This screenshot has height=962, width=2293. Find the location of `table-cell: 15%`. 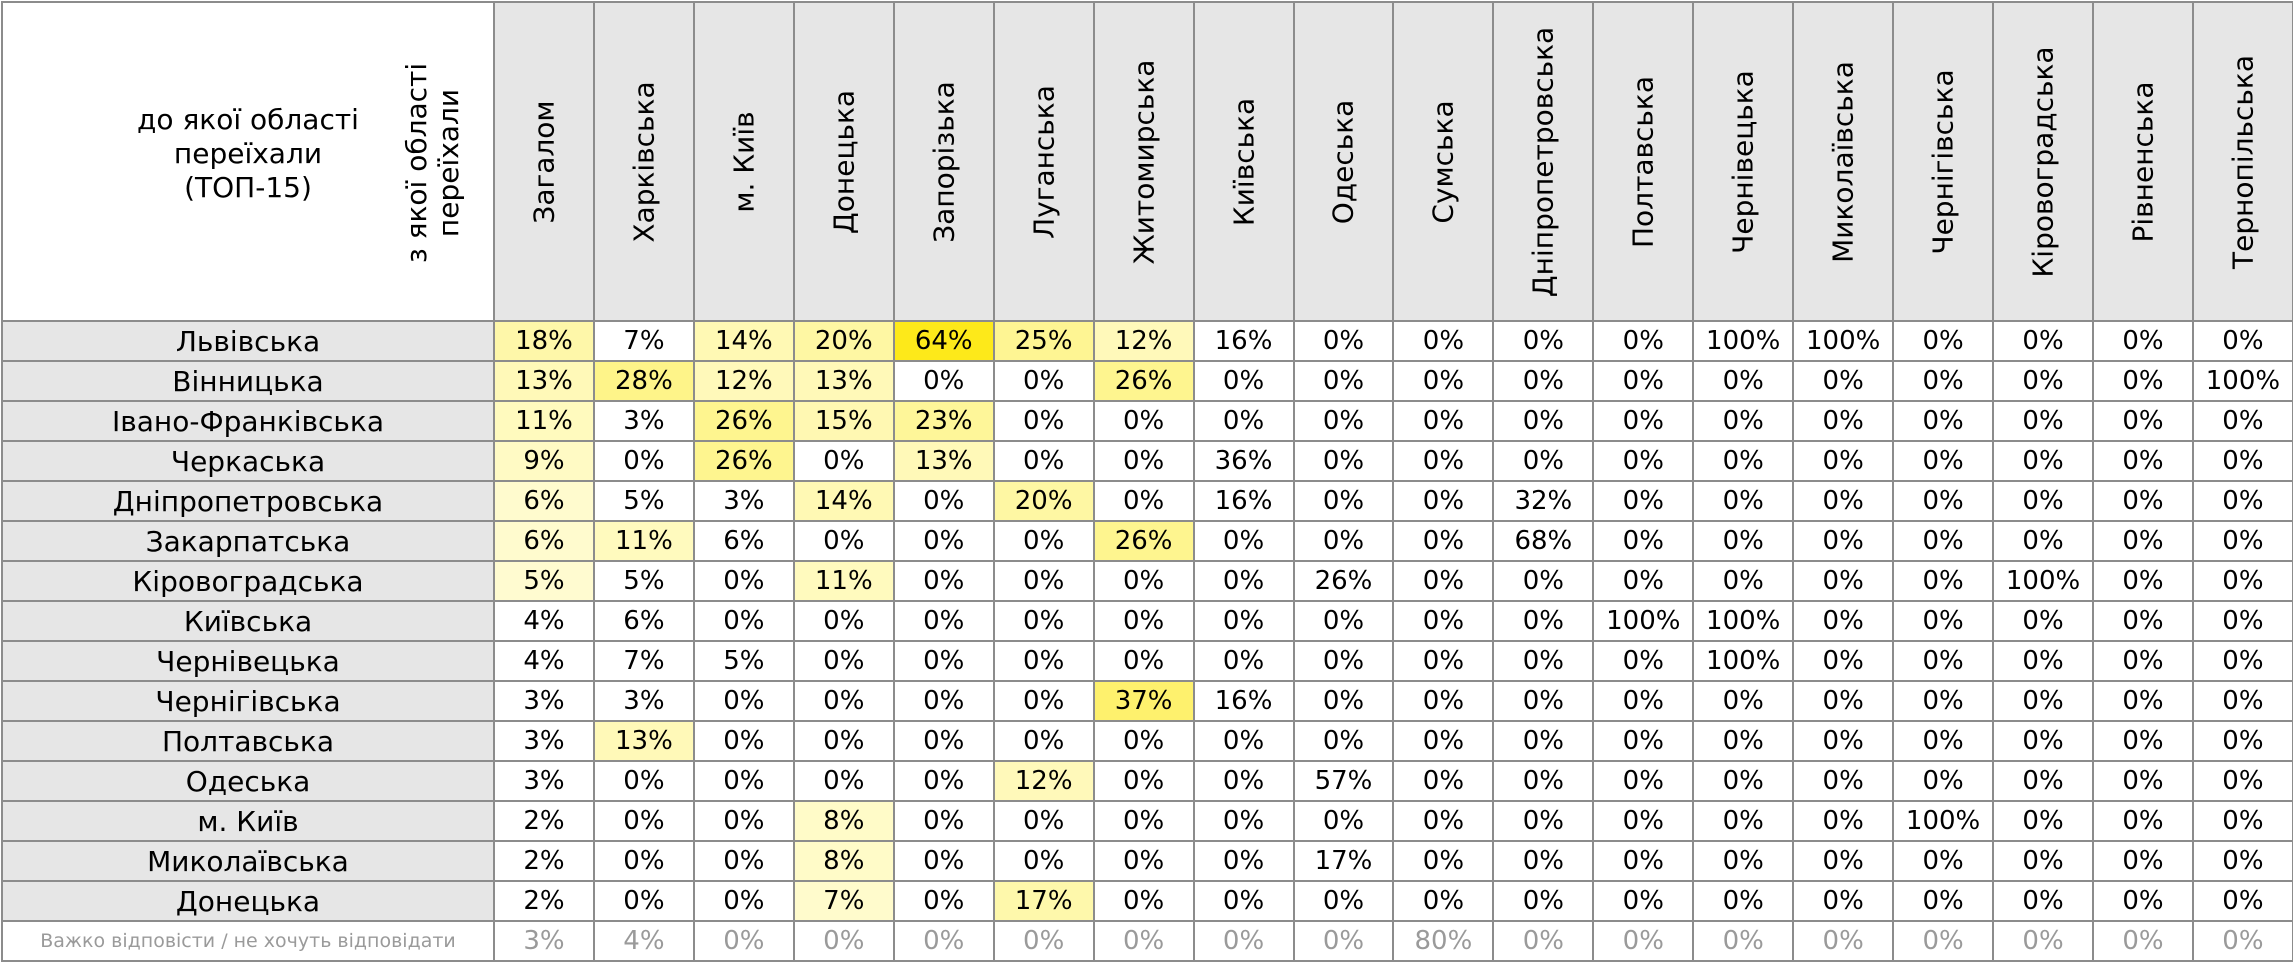

table-cell: 15% is located at coordinates (843, 421).